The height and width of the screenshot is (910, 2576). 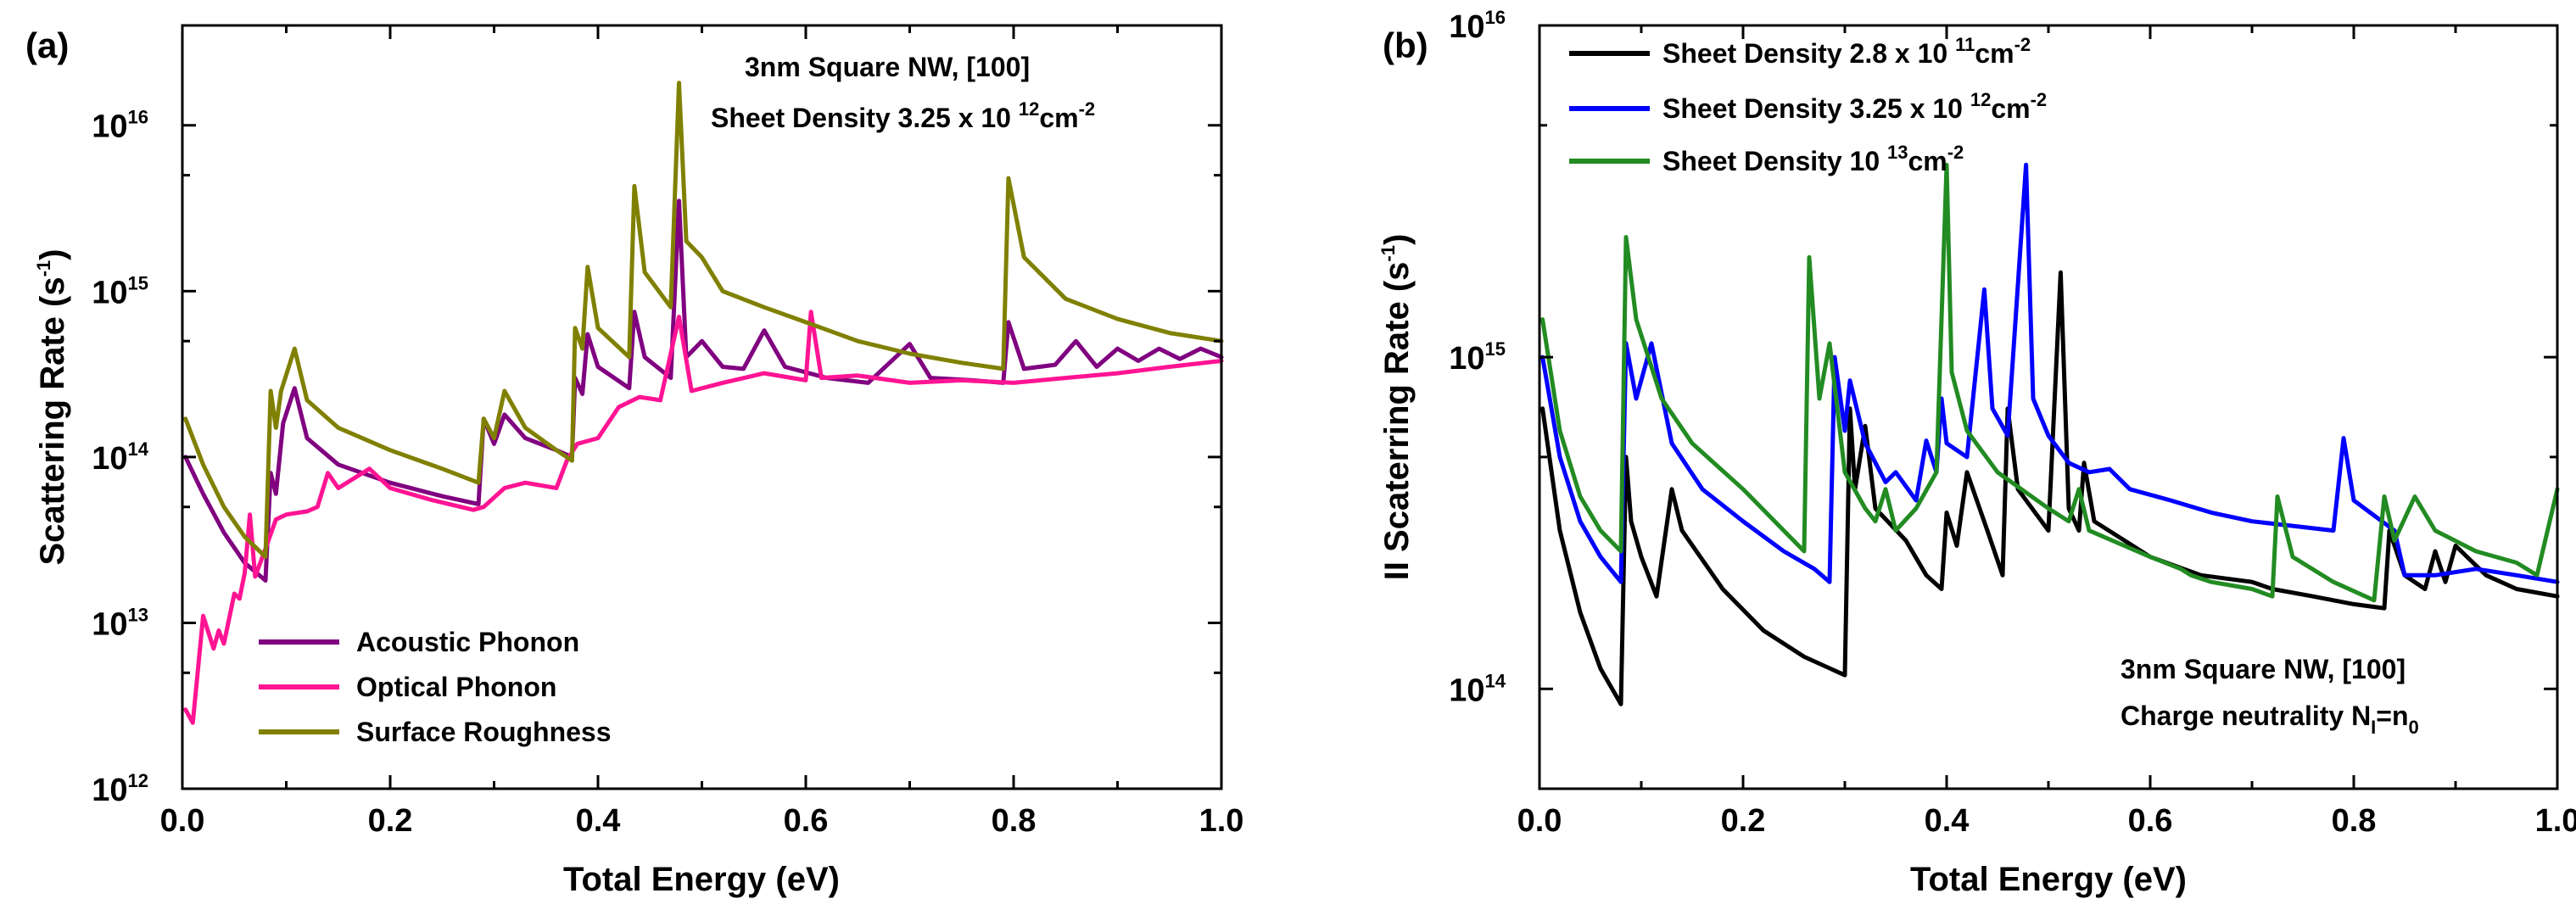 What do you see at coordinates (1947, 821) in the screenshot?
I see `panel-b-x-tick-label: 0.4` at bounding box center [1947, 821].